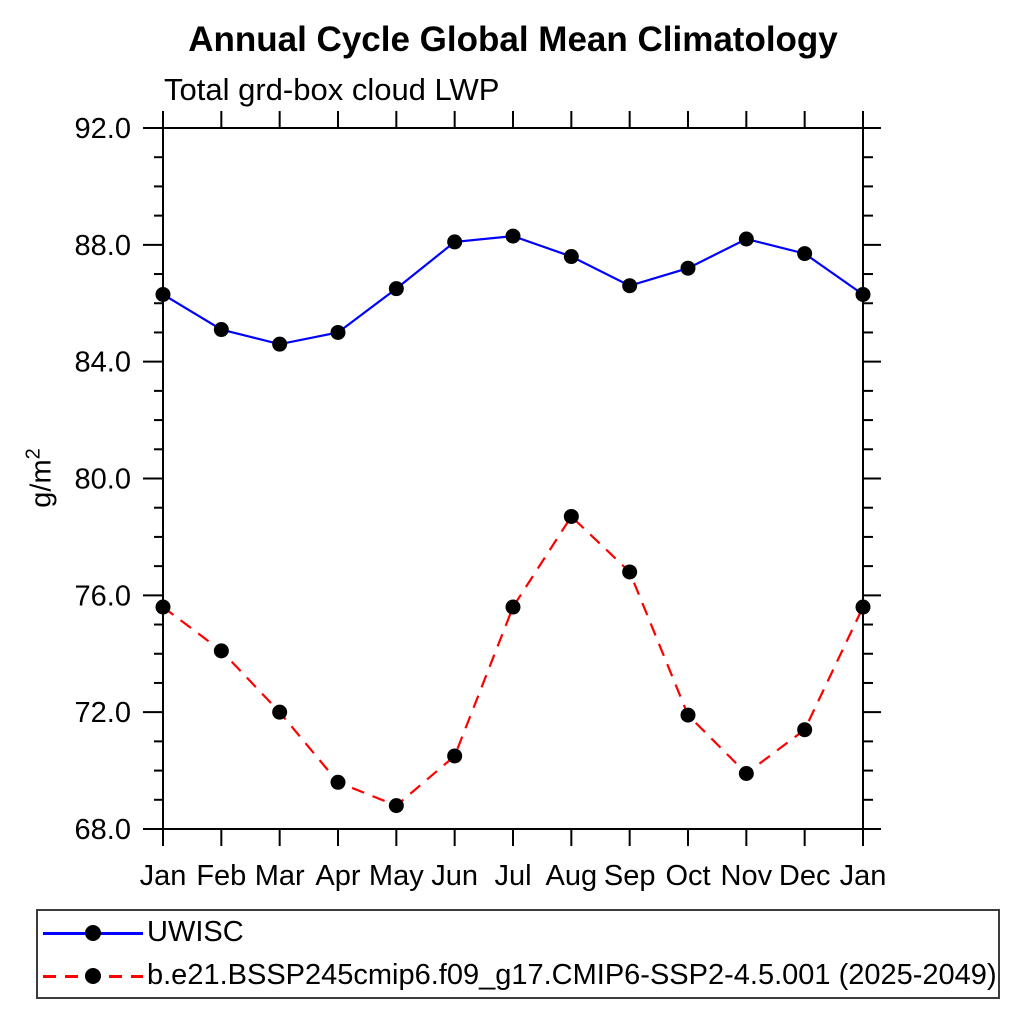 This screenshot has height=1024, width=1024. Describe the element at coordinates (454, 876) in the screenshot. I see `x-tick-label: Jun` at that location.